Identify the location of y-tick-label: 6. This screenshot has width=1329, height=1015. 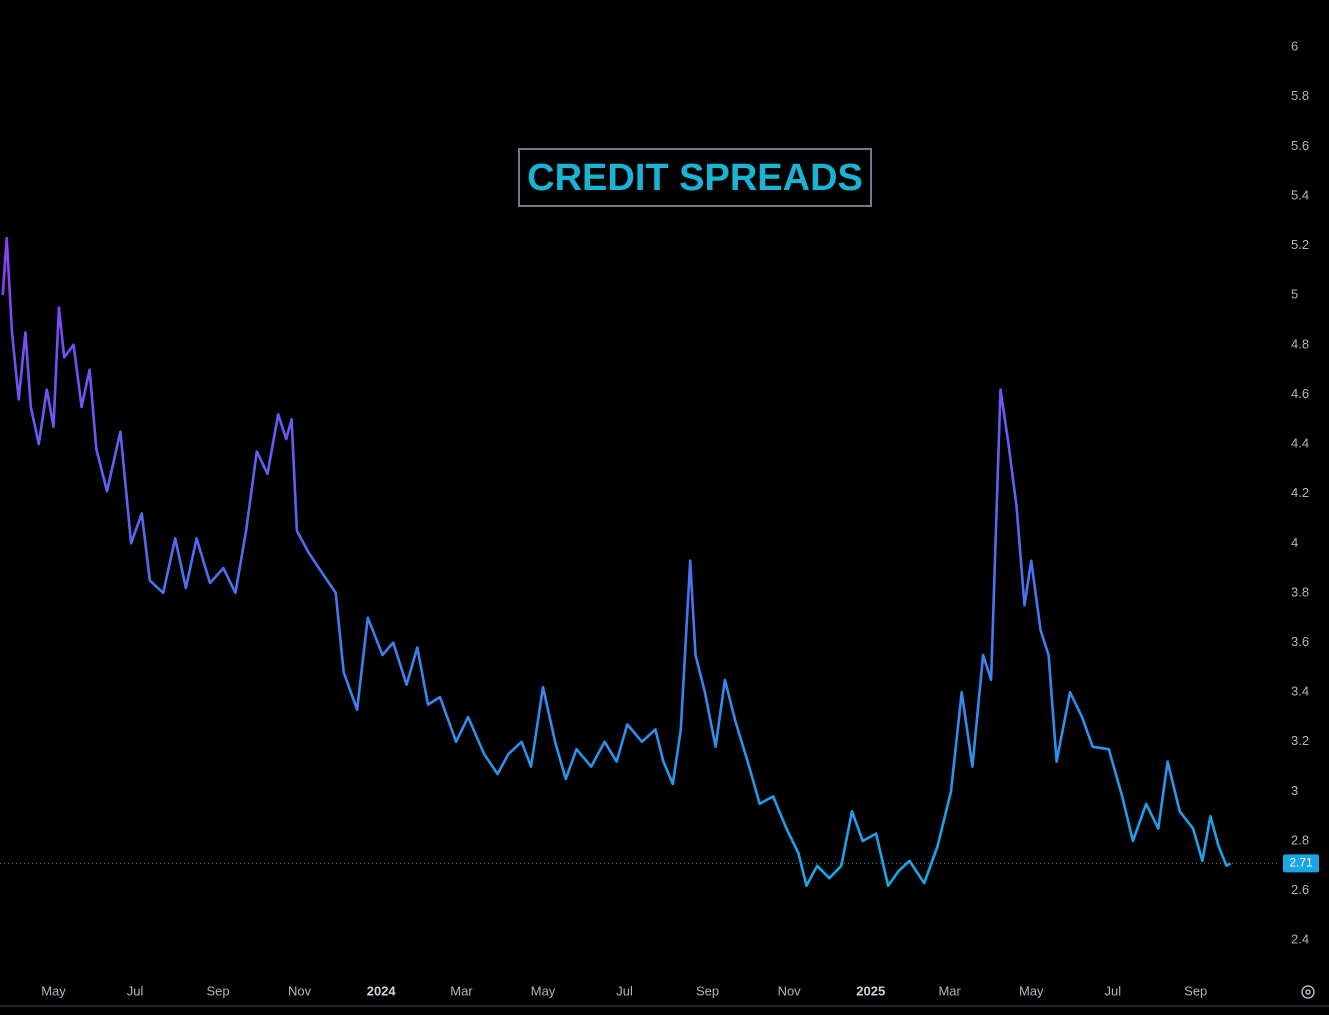
(1294, 46).